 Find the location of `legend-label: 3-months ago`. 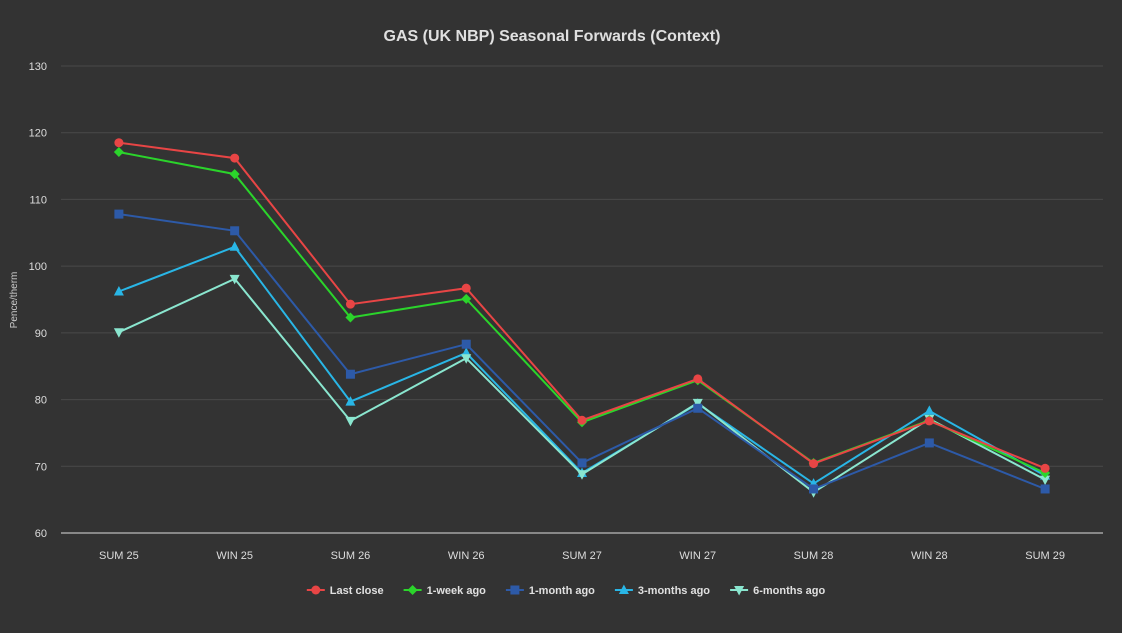

legend-label: 3-months ago is located at coordinates (674, 591).